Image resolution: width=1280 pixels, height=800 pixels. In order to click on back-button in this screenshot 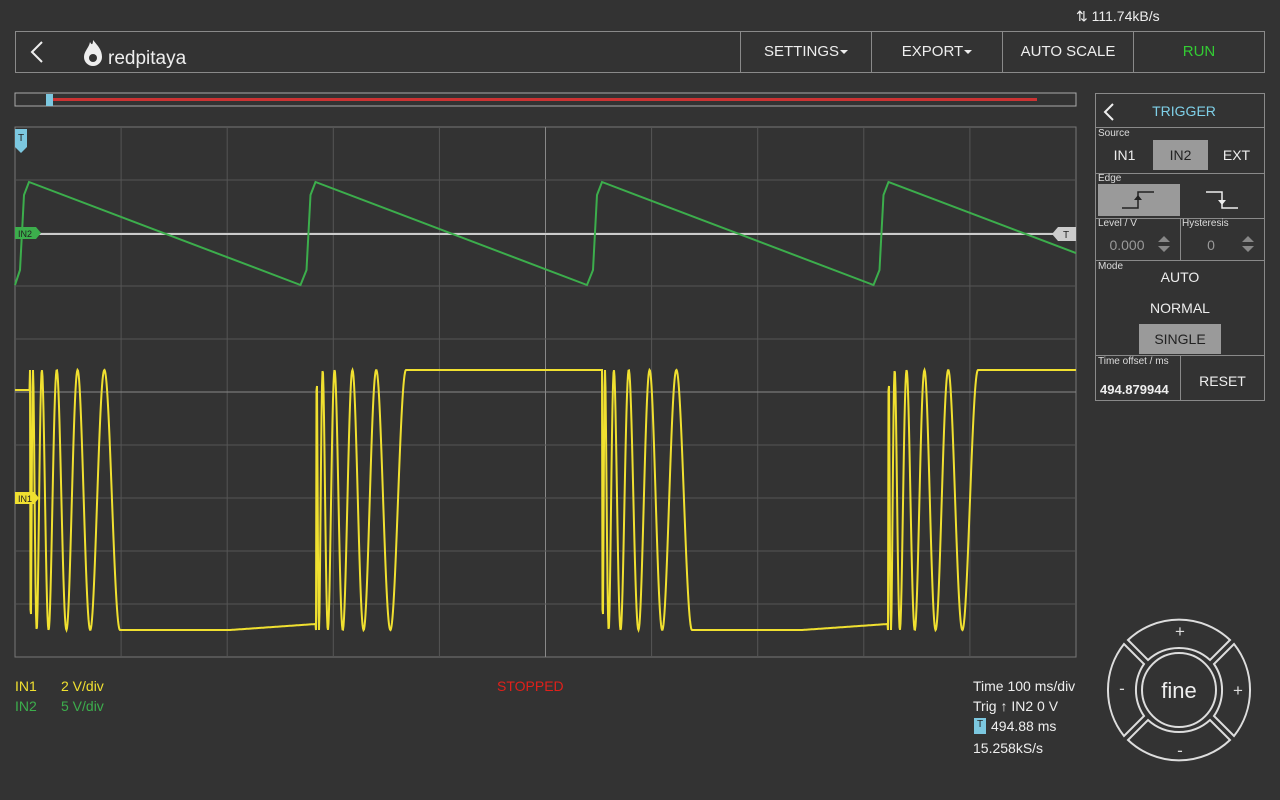, I will do `click(38, 52)`.